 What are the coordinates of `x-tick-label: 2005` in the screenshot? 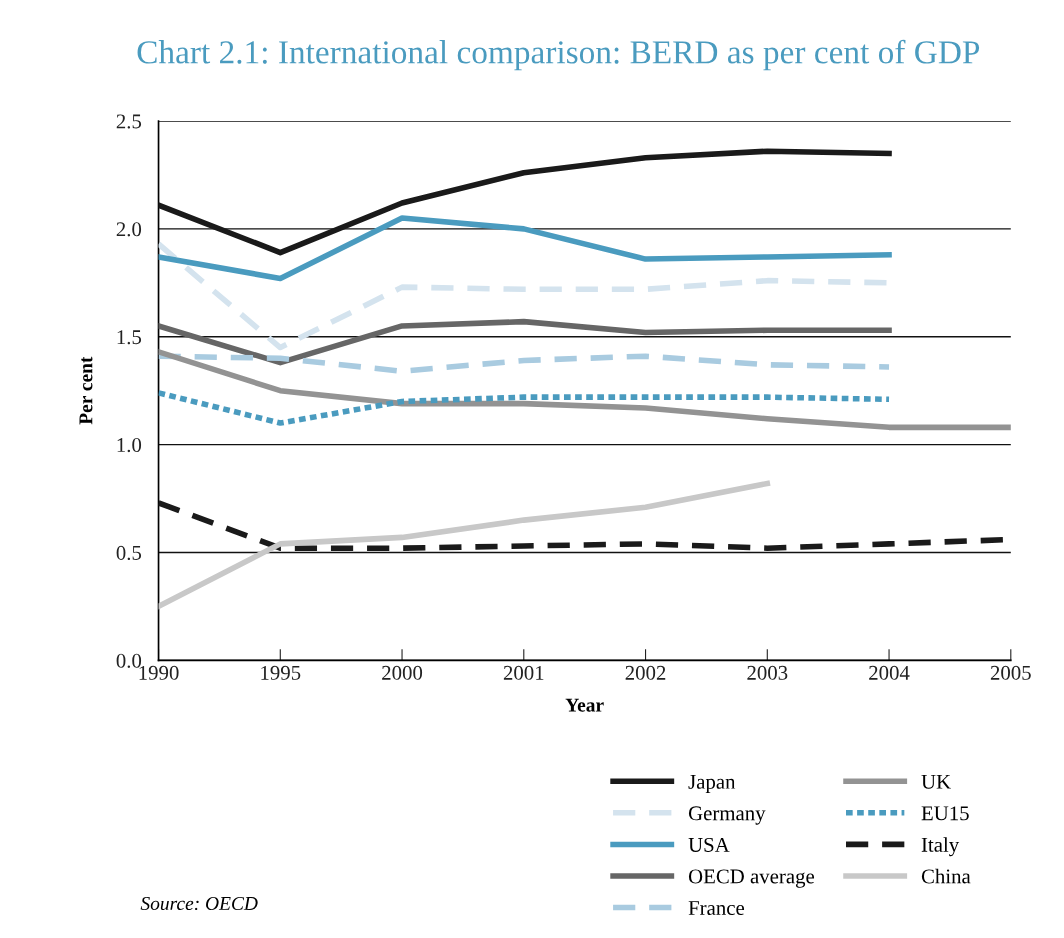 It's located at (1010, 672).